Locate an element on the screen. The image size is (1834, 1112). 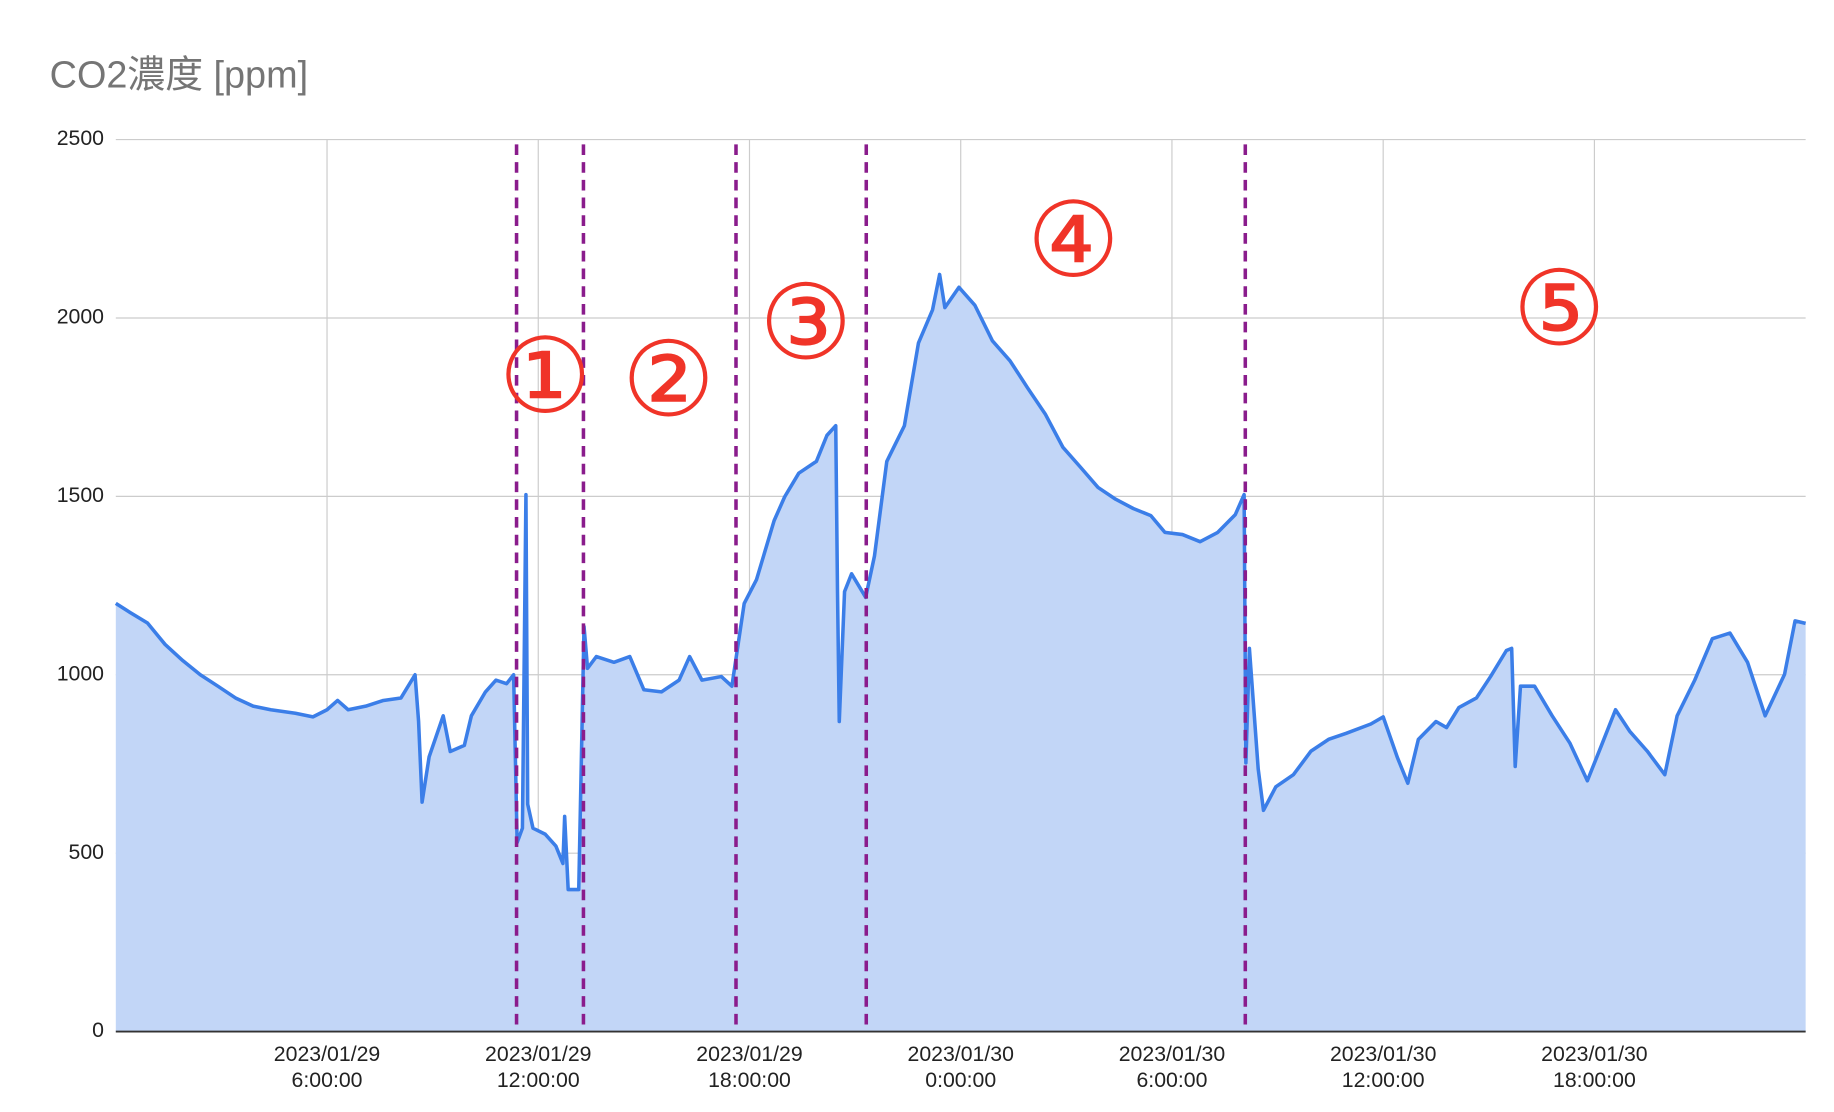
y-tick-label: 0 is located at coordinates (98, 1030).